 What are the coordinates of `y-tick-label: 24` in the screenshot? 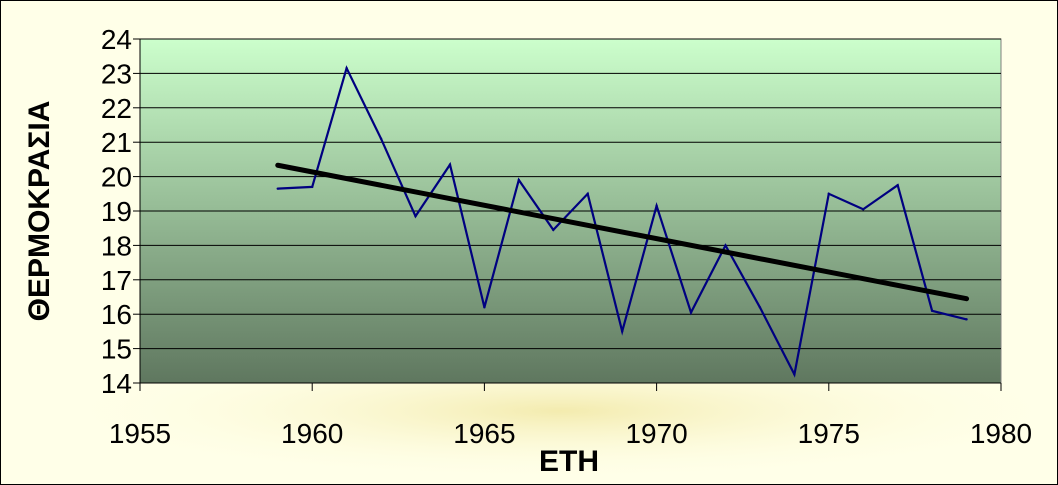 It's located at (116, 39).